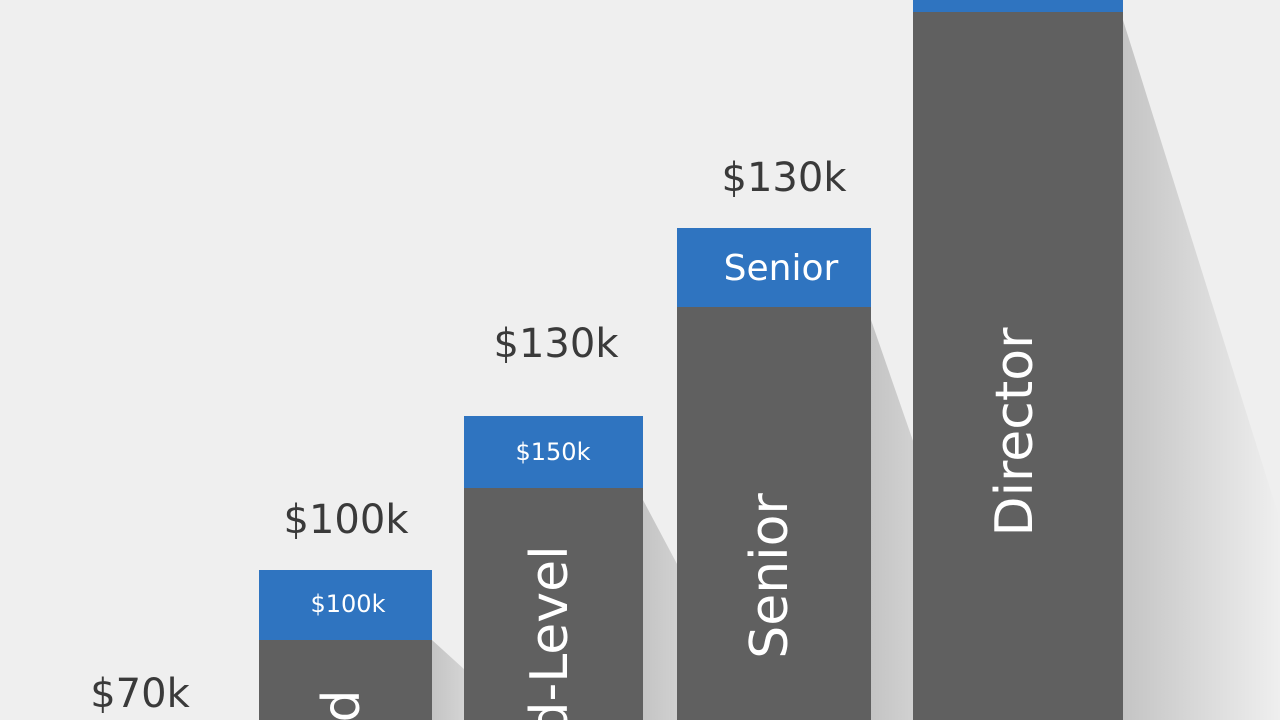  What do you see at coordinates (1201, 370) in the screenshot?
I see `shadow` at bounding box center [1201, 370].